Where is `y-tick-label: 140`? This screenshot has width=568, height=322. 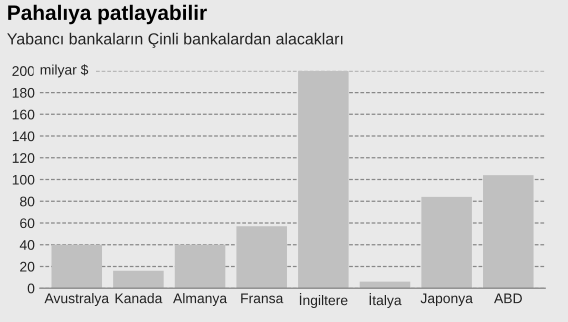
y-tick-label: 140 is located at coordinates (23, 136).